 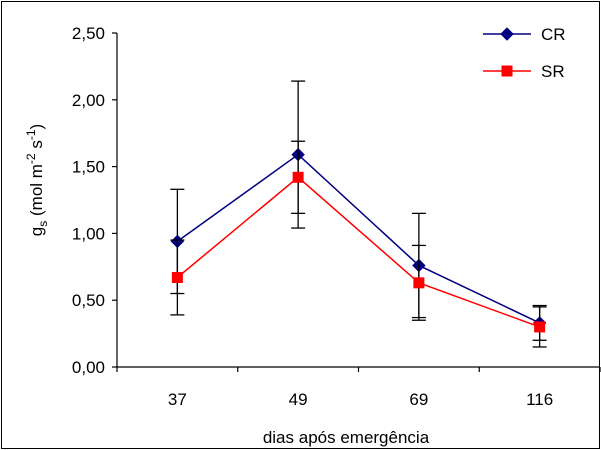 I want to click on legend-label: SR, so click(x=553, y=71).